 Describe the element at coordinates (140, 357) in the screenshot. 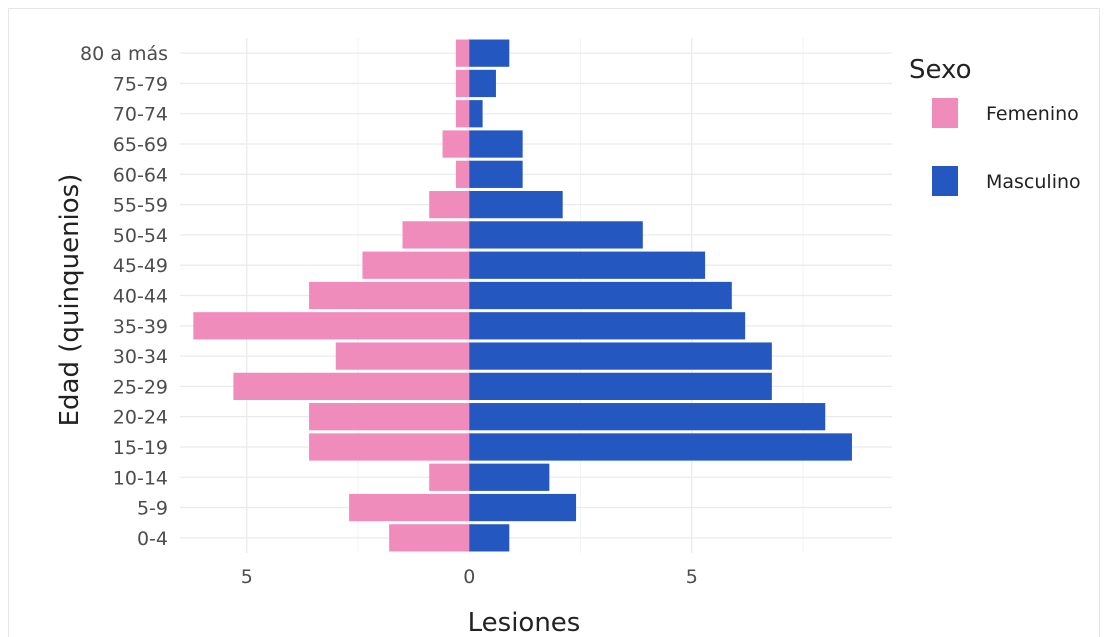

I see `y-tick-label: 30-34` at that location.